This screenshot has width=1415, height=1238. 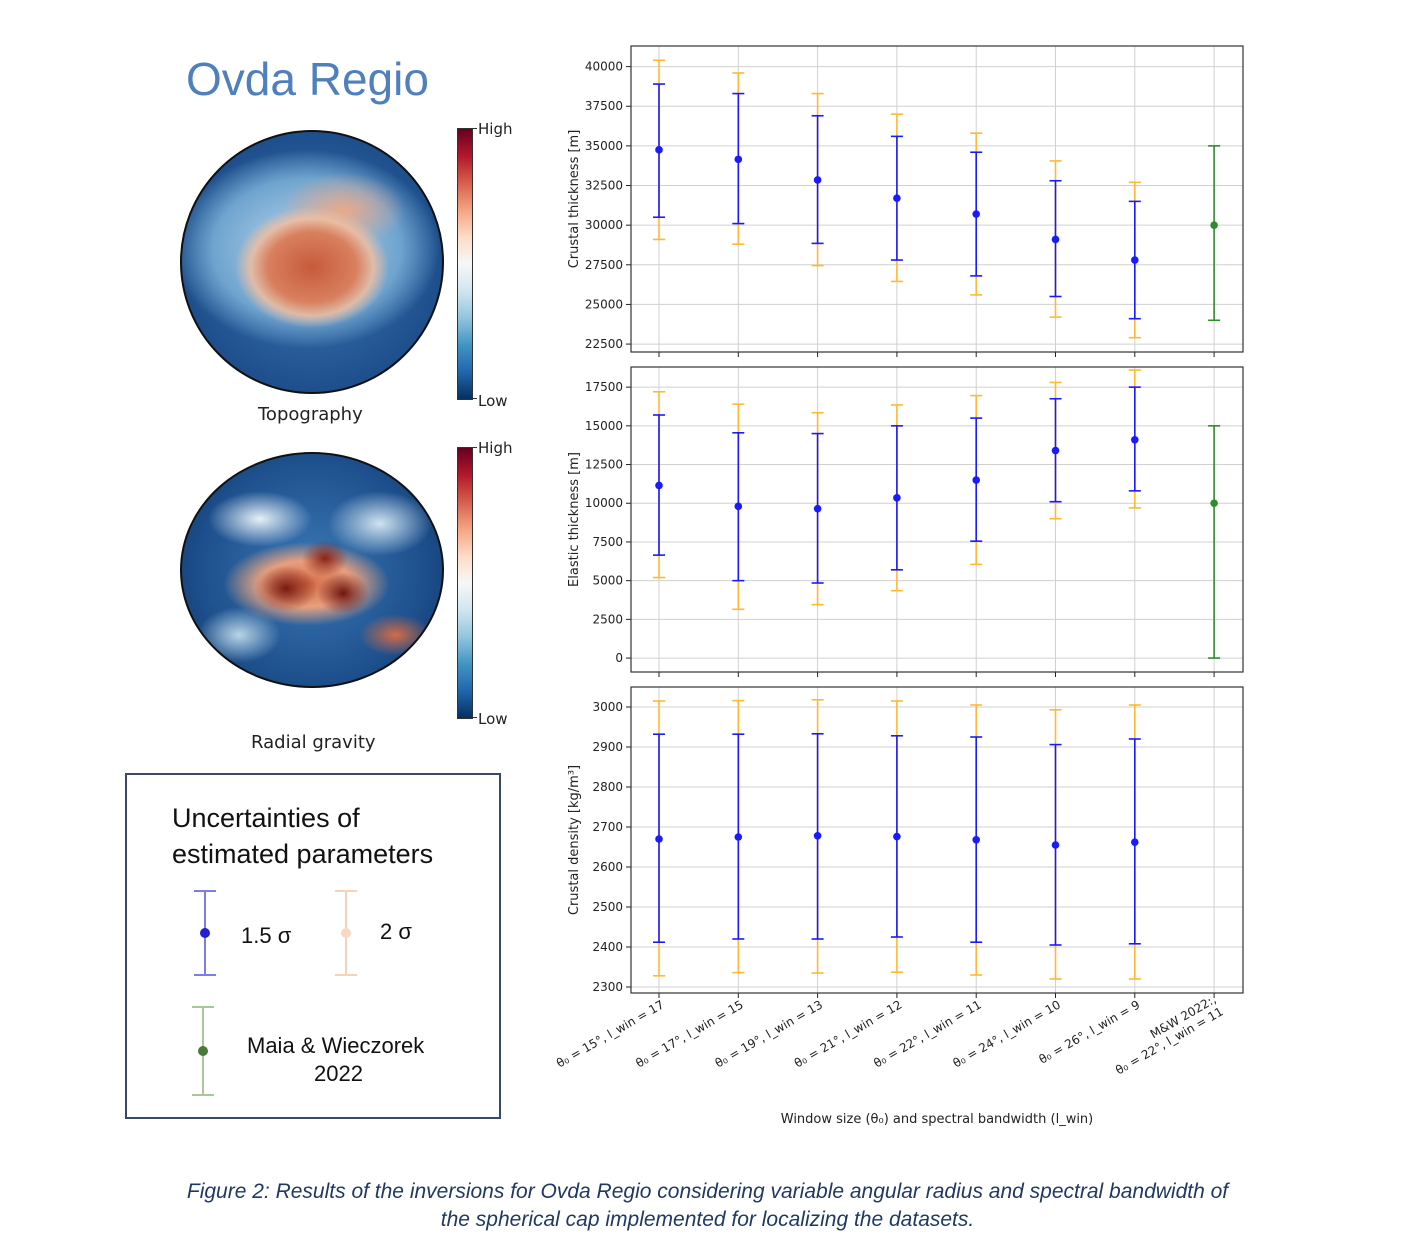 What do you see at coordinates (619, 658) in the screenshot?
I see `y-tick-label: 0` at bounding box center [619, 658].